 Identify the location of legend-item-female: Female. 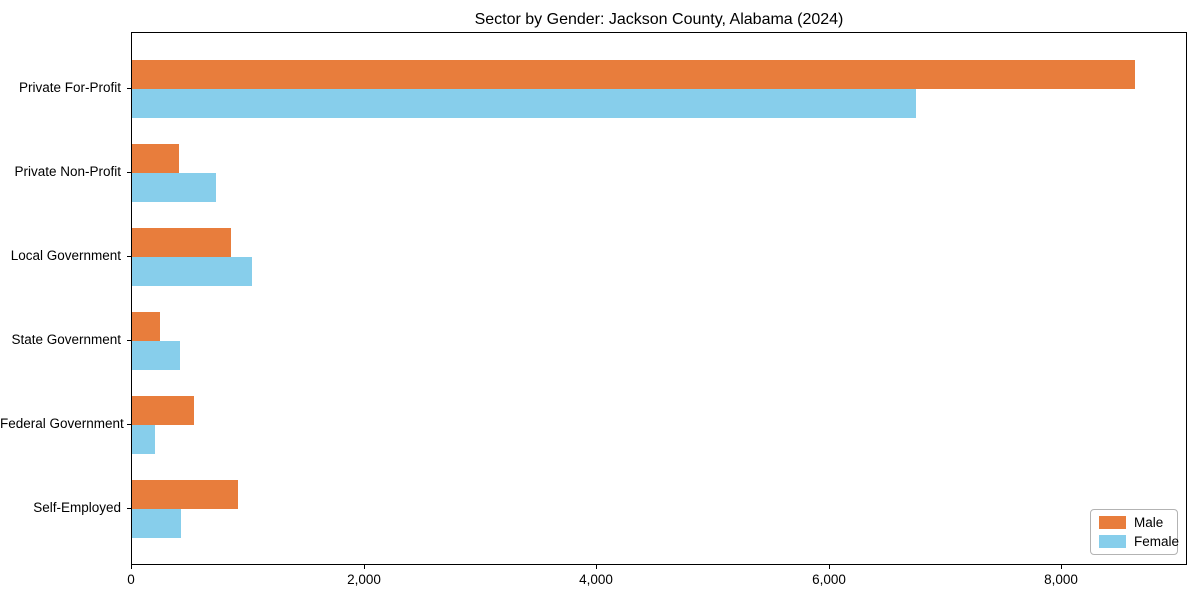
(1139, 541).